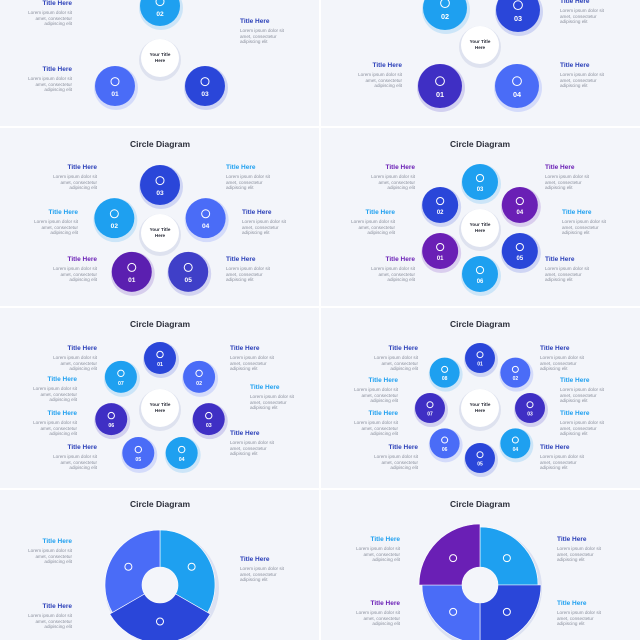 This screenshot has width=640, height=640. What do you see at coordinates (160, 585) in the screenshot?
I see `ring-hole` at bounding box center [160, 585].